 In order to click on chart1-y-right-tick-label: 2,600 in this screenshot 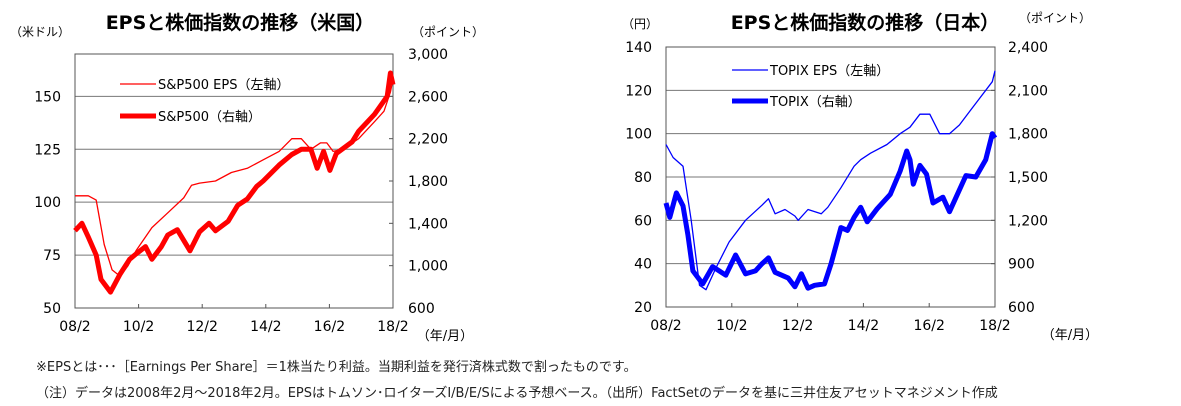, I will do `click(428, 97)`.